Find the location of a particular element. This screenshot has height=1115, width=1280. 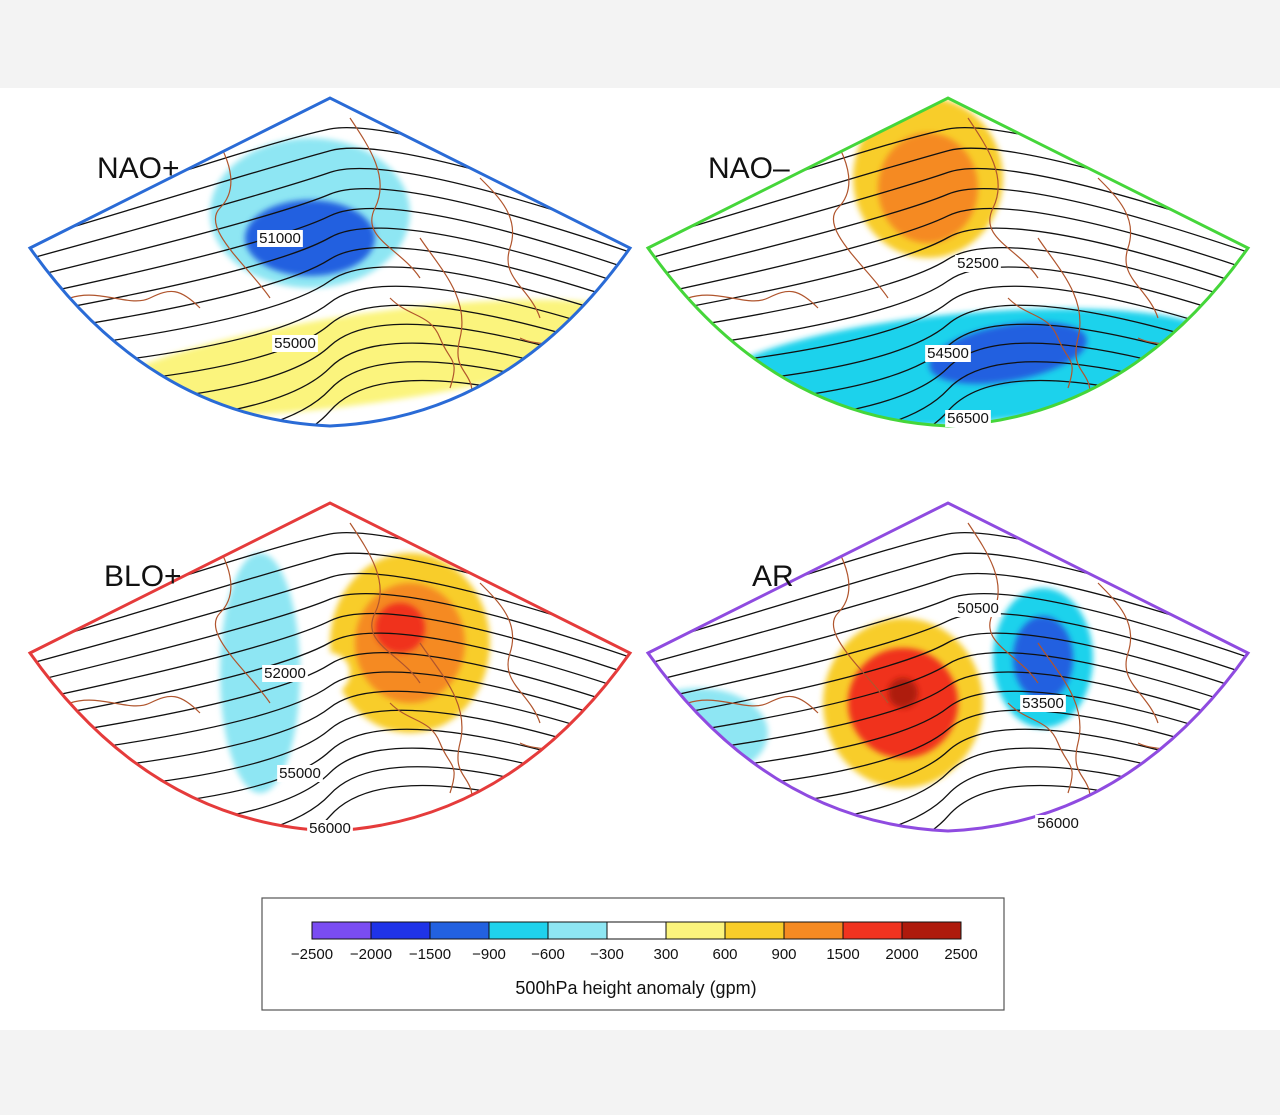

panel-nao-minus: 52500 54500 56500 is located at coordinates (948, 262).